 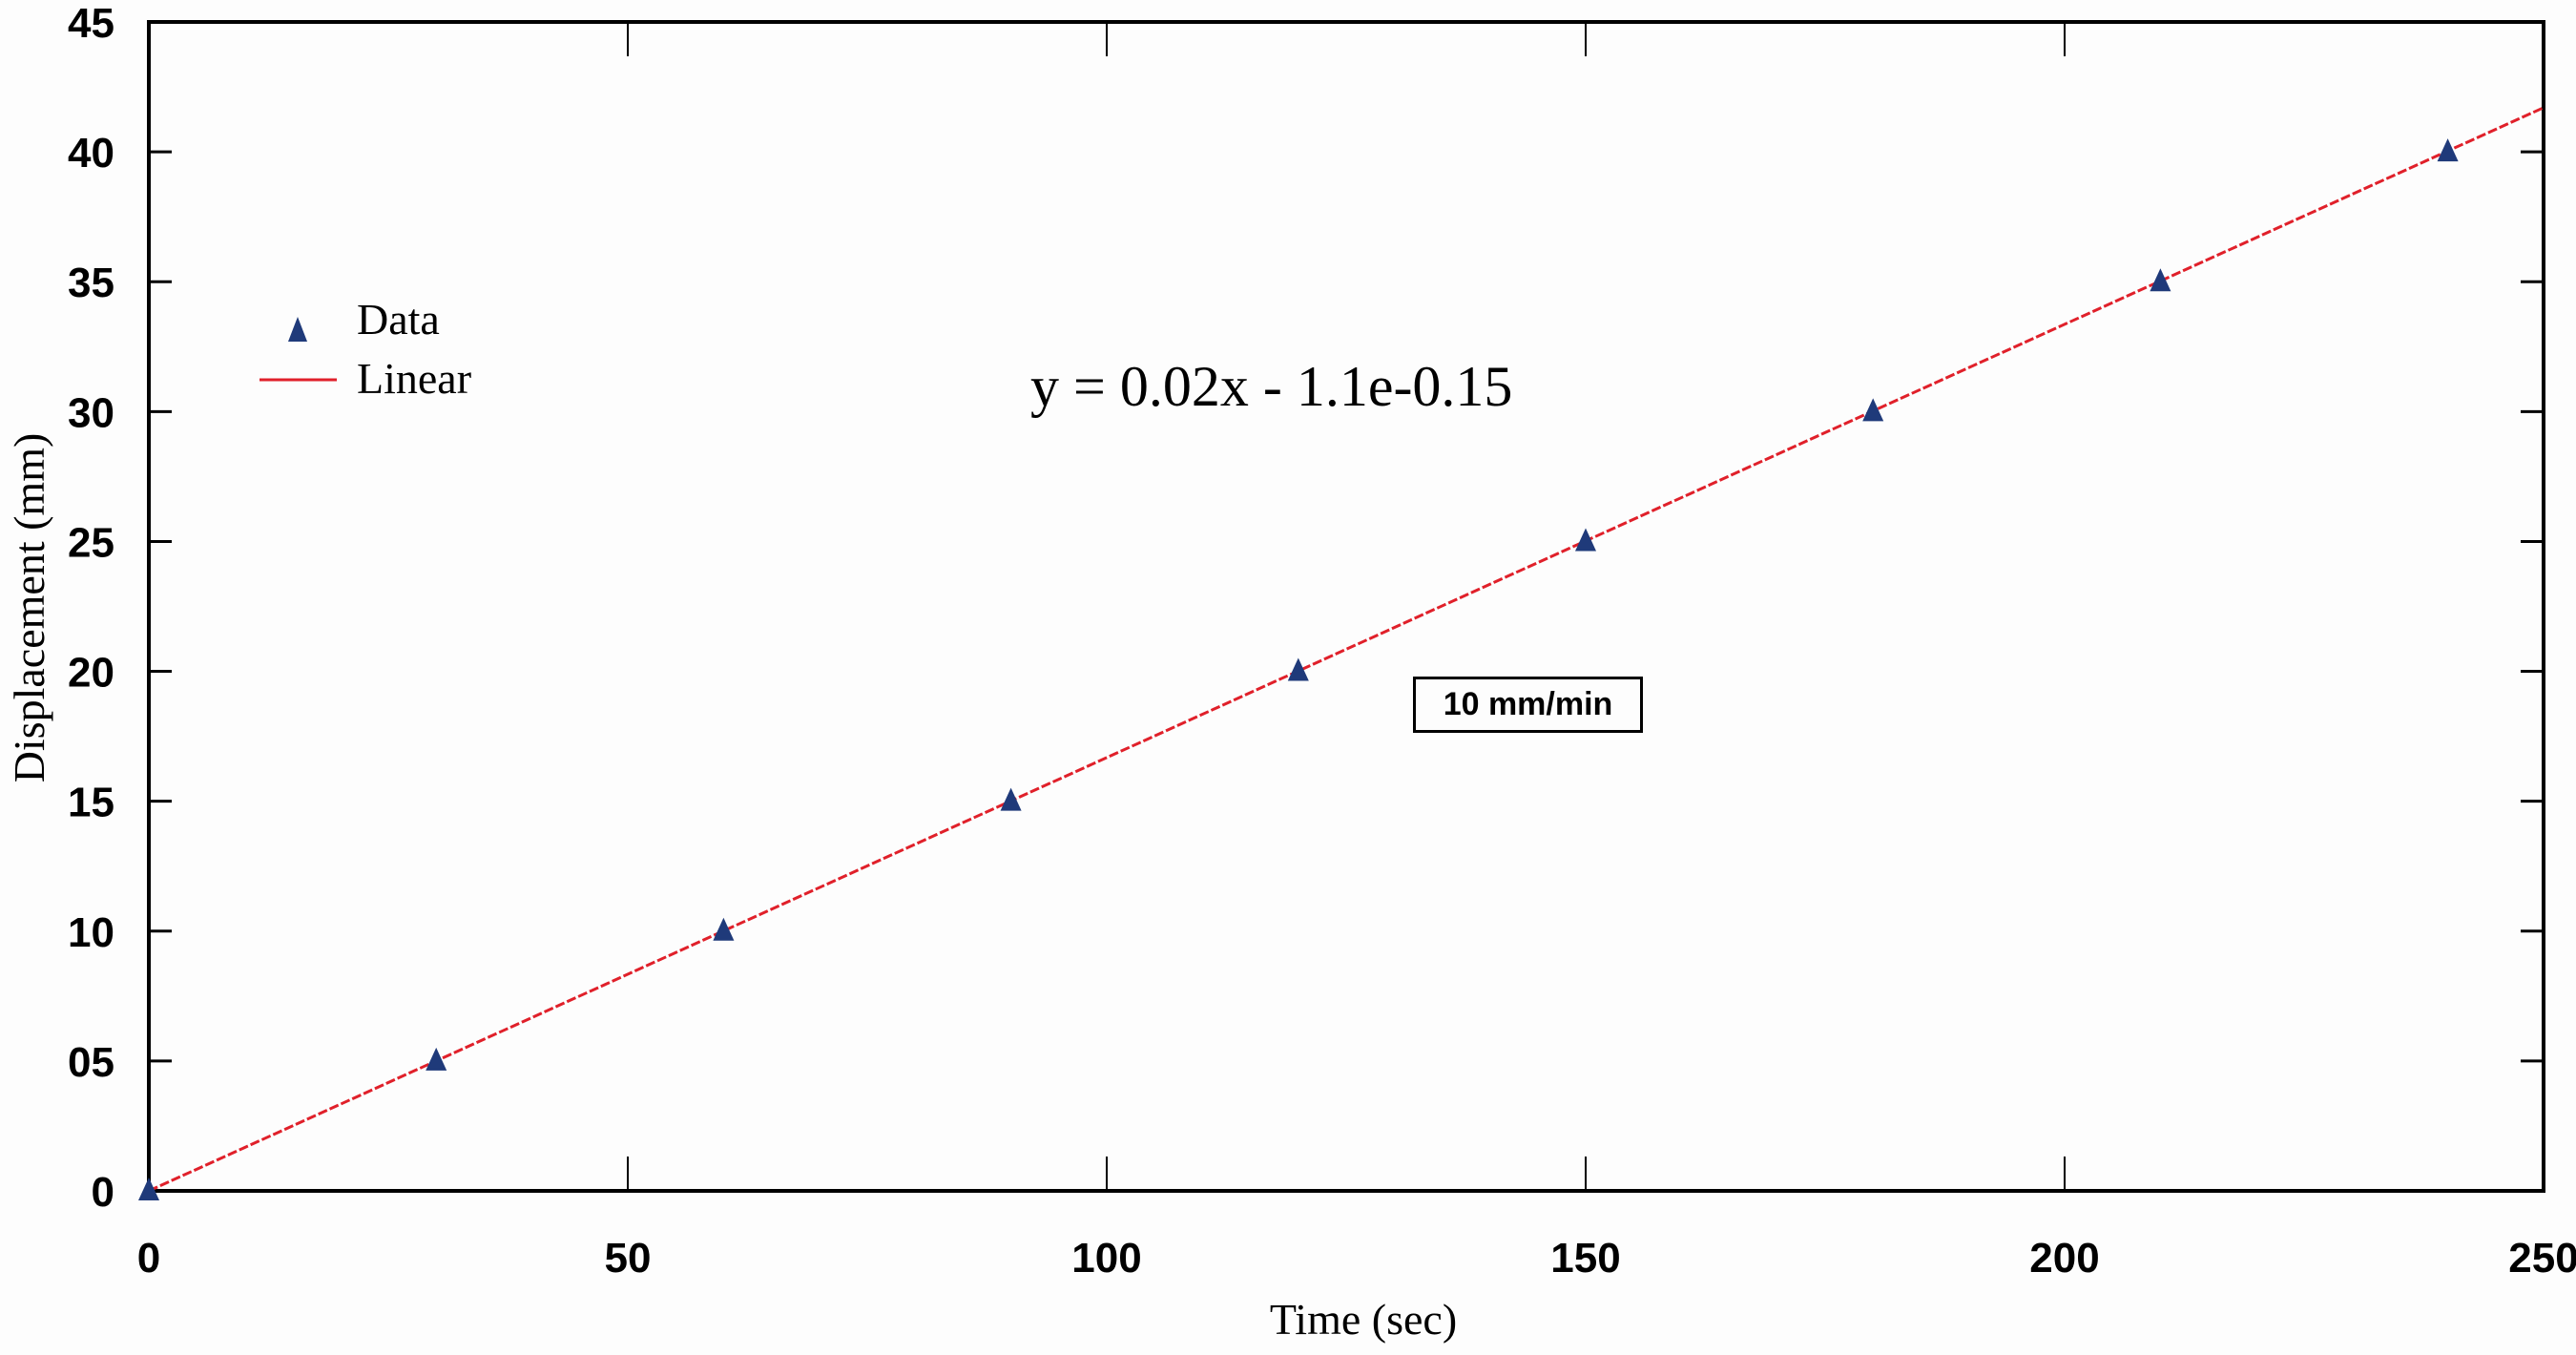 What do you see at coordinates (365, 349) in the screenshot?
I see `legend: Data Linear` at bounding box center [365, 349].